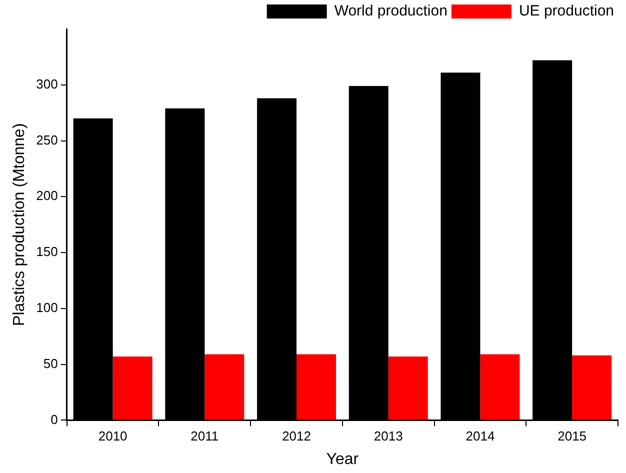 The image size is (626, 473). What do you see at coordinates (388, 436) in the screenshot?
I see `x-tick-label: 2013` at bounding box center [388, 436].